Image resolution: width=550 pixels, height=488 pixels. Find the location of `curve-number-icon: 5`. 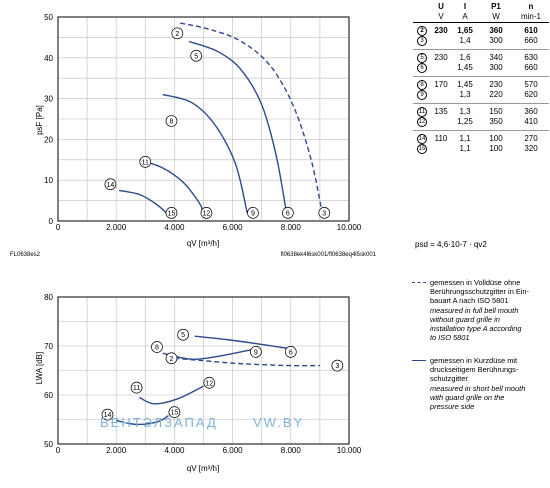

curve-number-icon: 5 is located at coordinates (422, 58).